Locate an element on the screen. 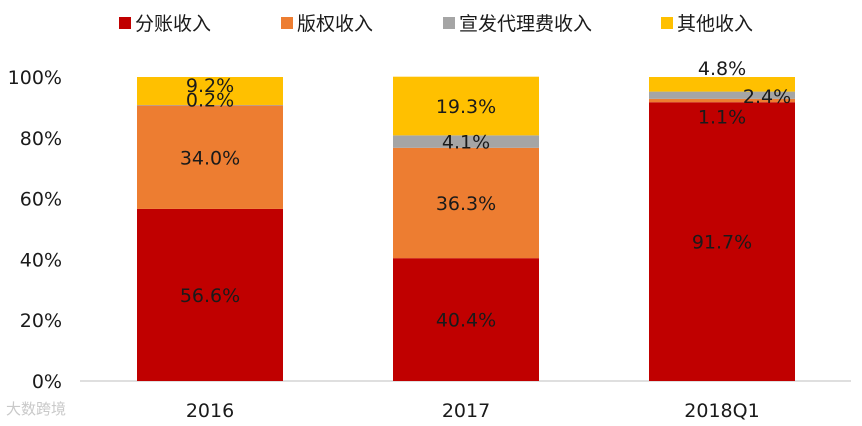  data-label: 2.4% is located at coordinates (767, 97).